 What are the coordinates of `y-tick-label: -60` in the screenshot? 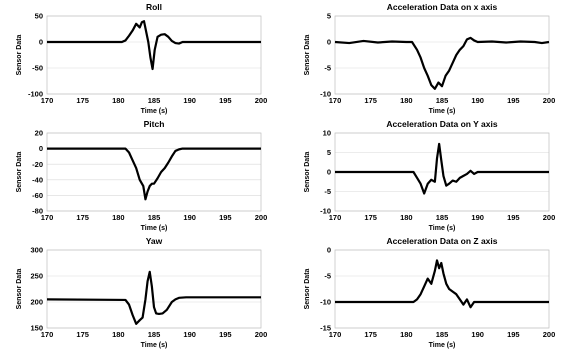 It's located at (37, 195).